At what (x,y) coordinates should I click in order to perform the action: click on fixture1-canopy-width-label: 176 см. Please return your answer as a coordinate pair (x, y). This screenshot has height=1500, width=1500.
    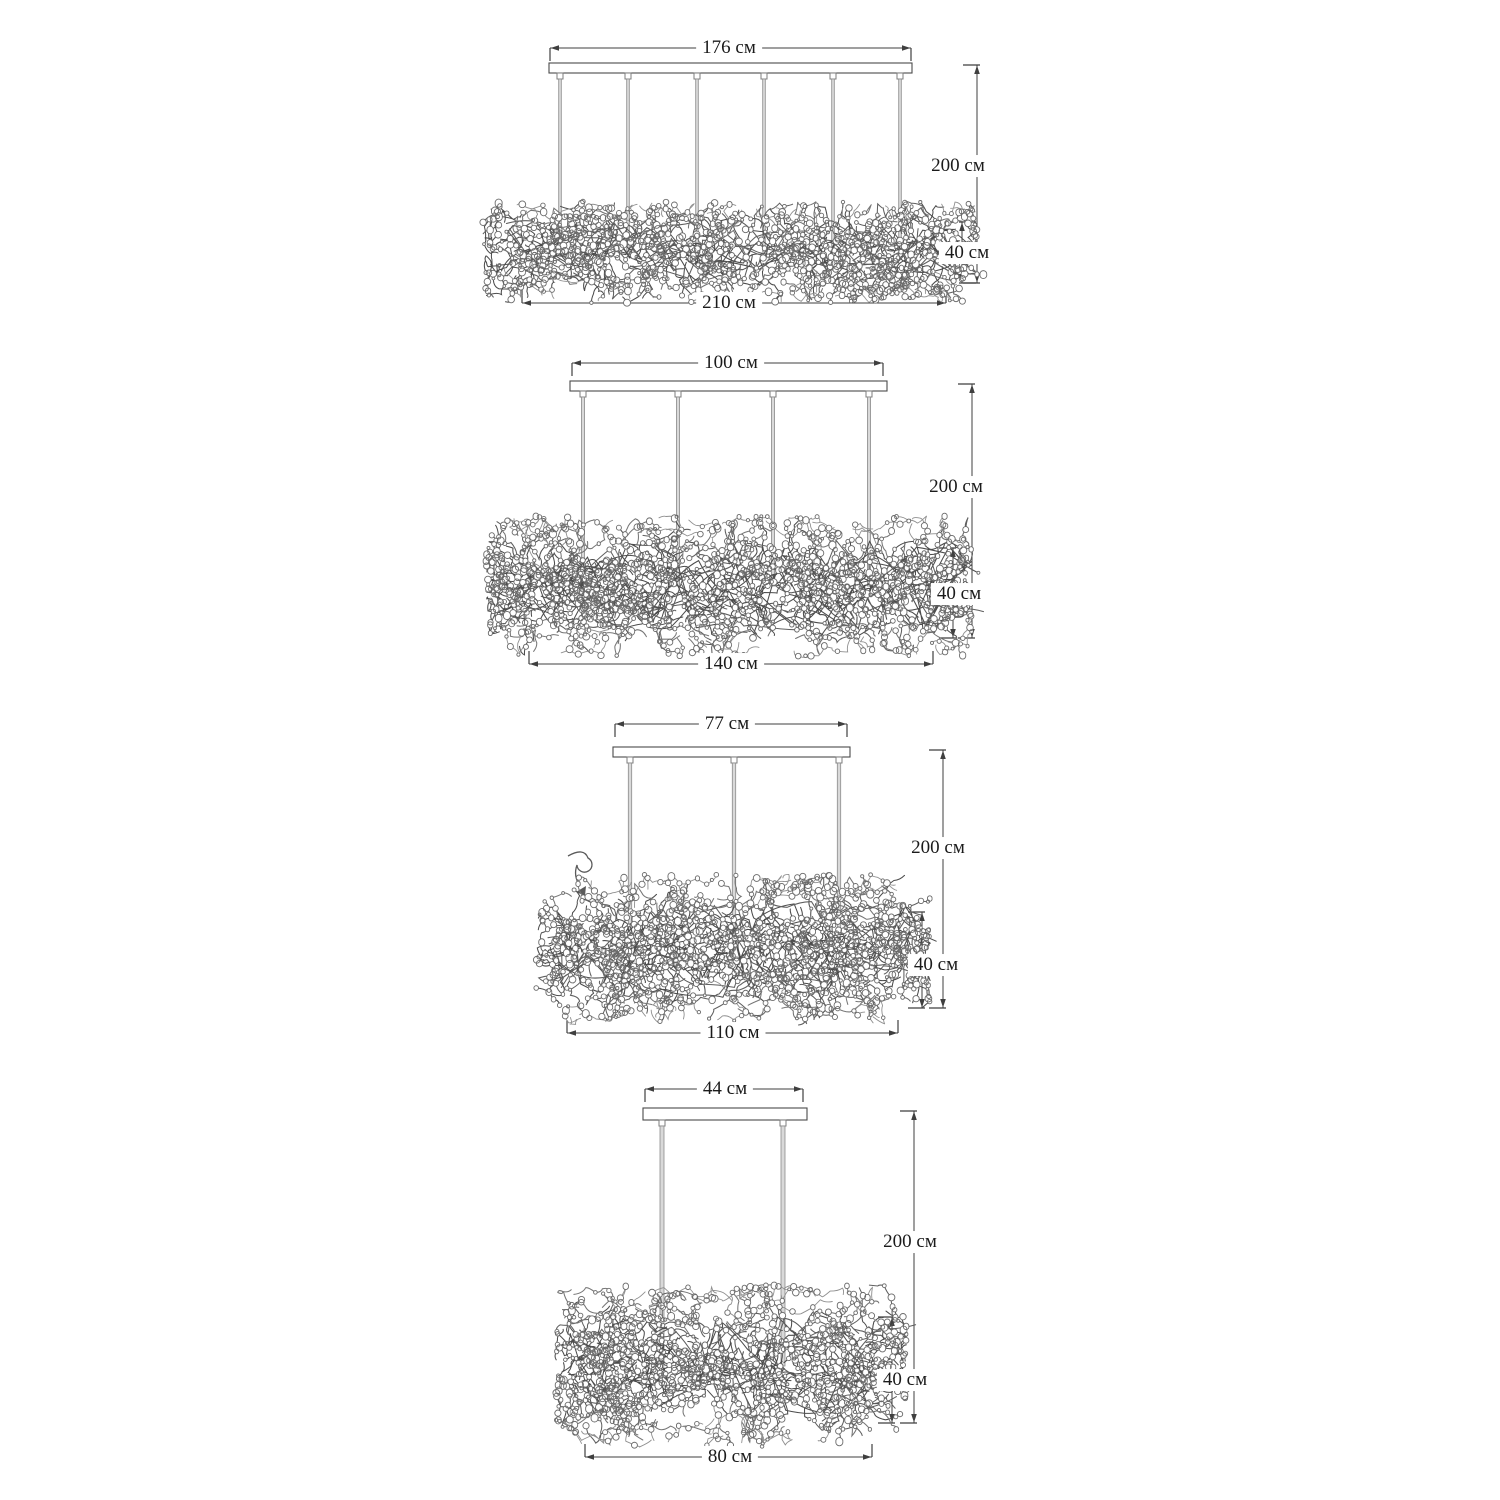
    Looking at the image, I should click on (729, 48).